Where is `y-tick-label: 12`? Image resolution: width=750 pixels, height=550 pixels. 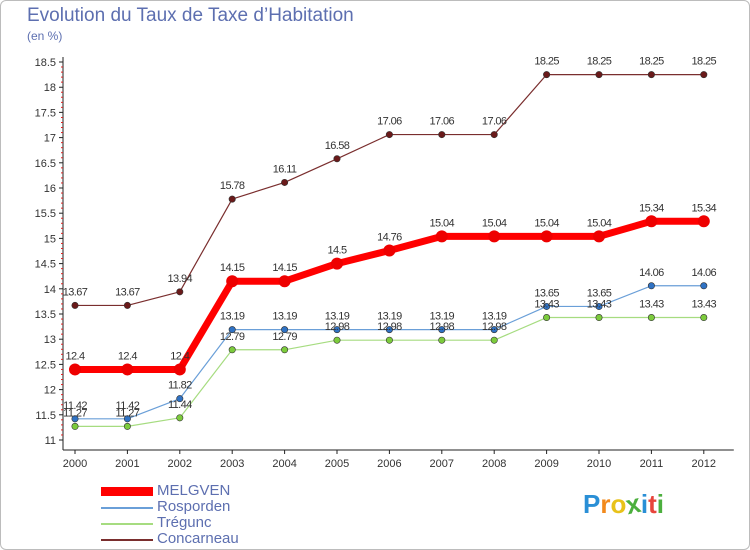 y-tick-label: 12 is located at coordinates (50, 391).